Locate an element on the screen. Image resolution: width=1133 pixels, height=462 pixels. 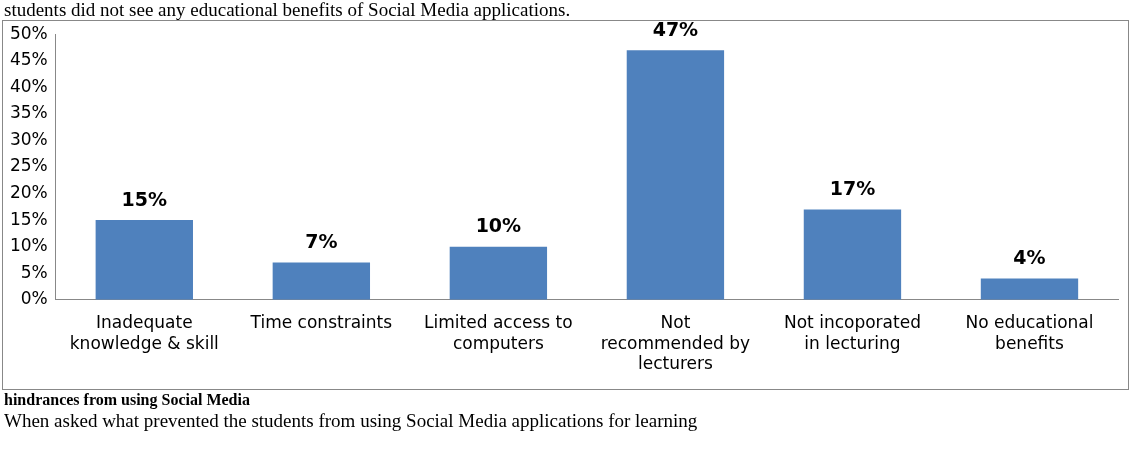
data-label: 15% is located at coordinates (144, 198).